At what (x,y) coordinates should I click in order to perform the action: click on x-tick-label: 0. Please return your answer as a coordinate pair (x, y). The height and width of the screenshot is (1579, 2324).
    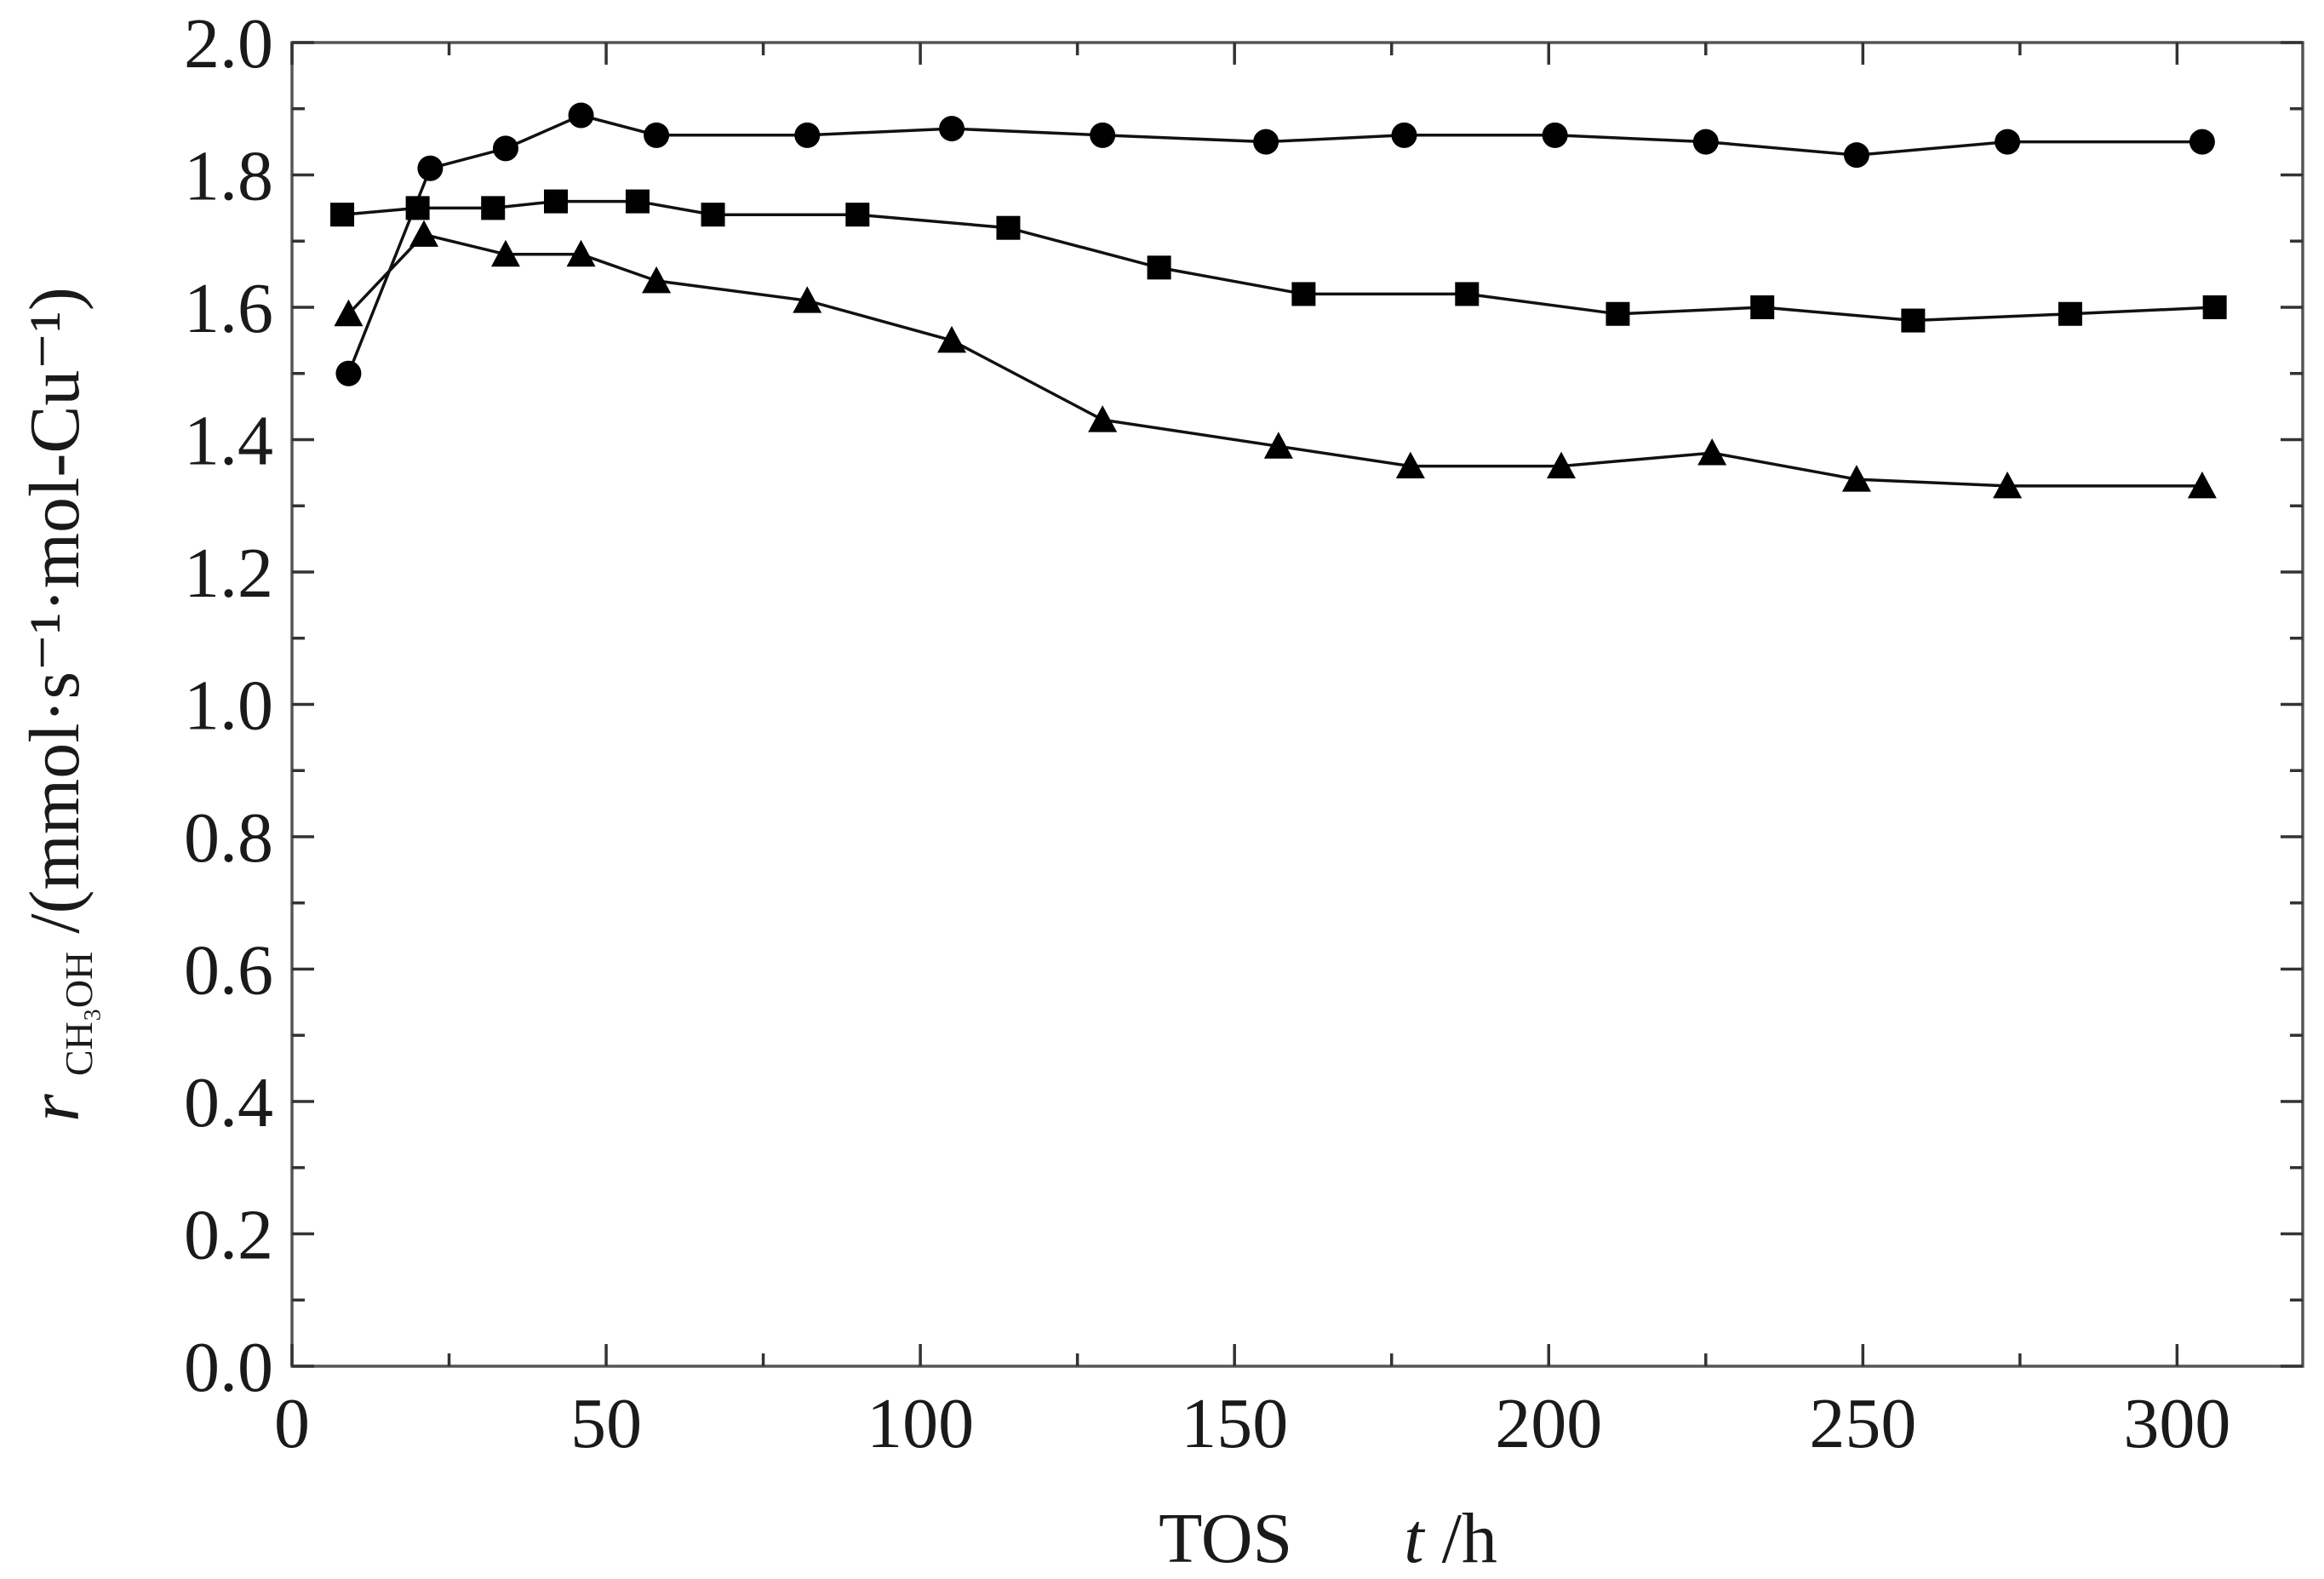
    Looking at the image, I should click on (292, 1424).